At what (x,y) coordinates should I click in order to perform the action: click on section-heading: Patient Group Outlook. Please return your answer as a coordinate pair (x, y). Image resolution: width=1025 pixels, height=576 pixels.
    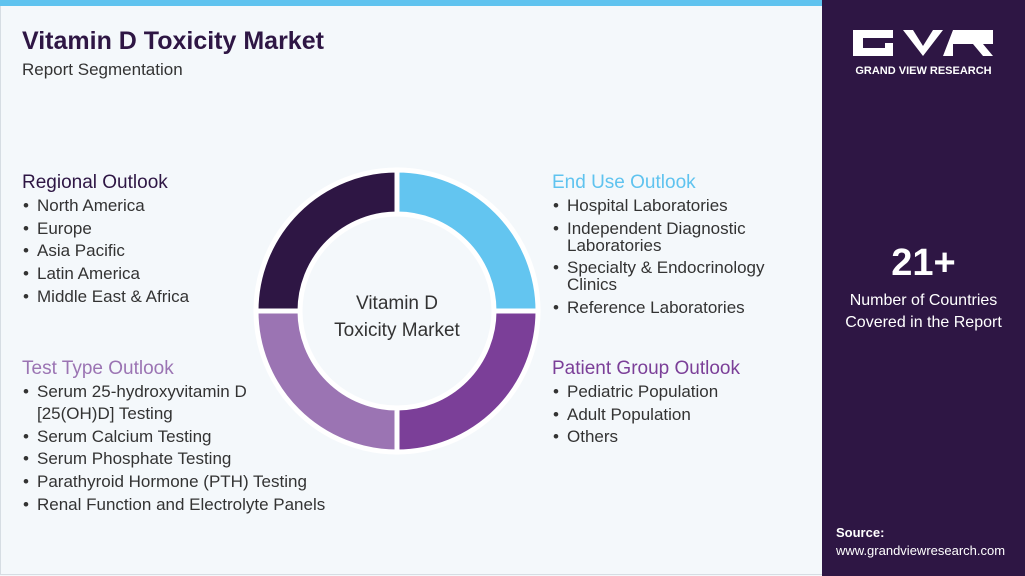
    Looking at the image, I should click on (646, 368).